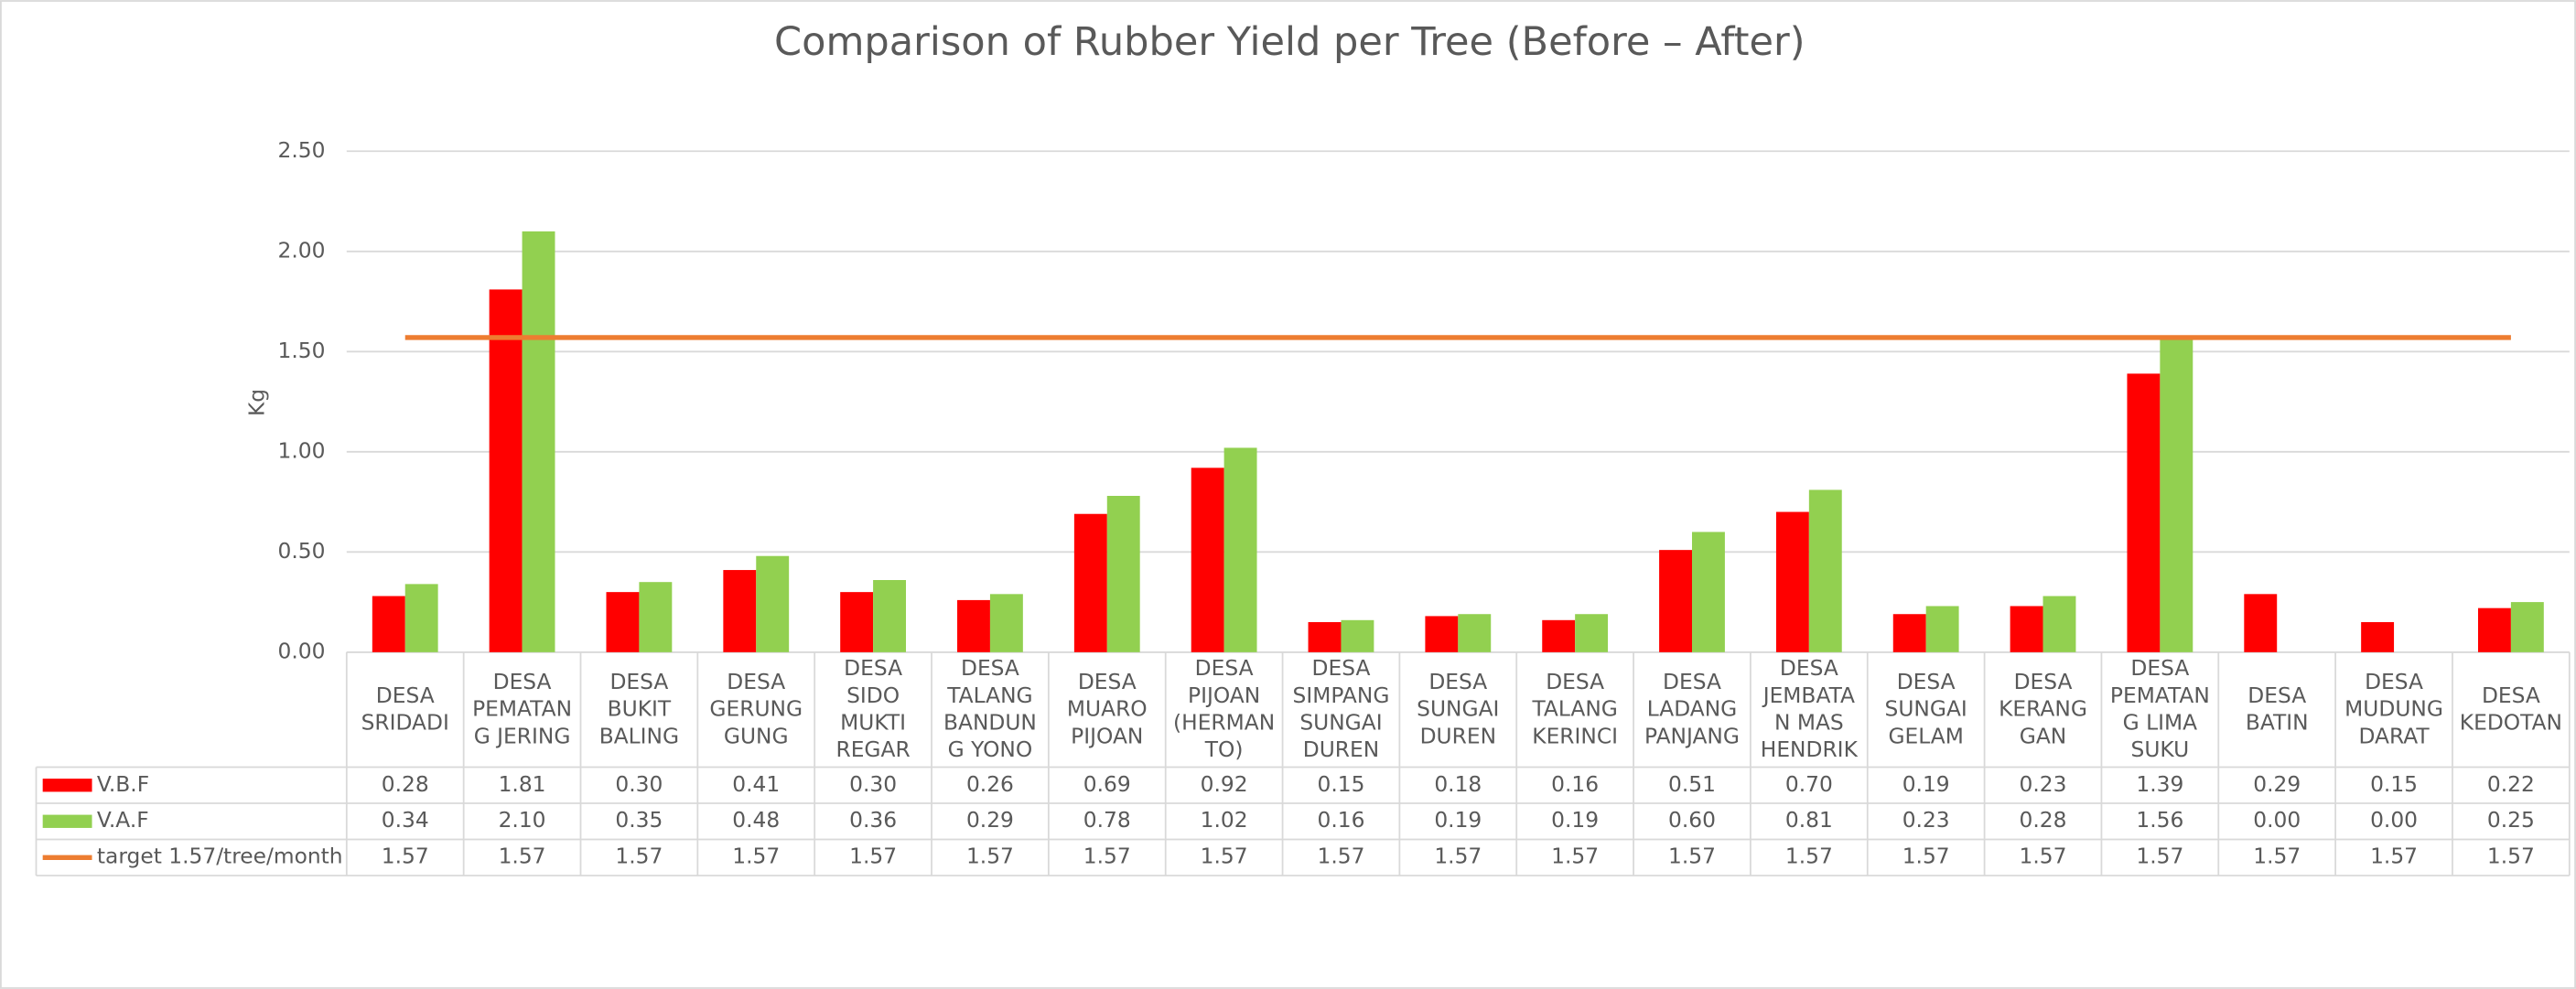 The image size is (2576, 989). What do you see at coordinates (123, 784) in the screenshot?
I see `legend-label: V.B.F` at bounding box center [123, 784].